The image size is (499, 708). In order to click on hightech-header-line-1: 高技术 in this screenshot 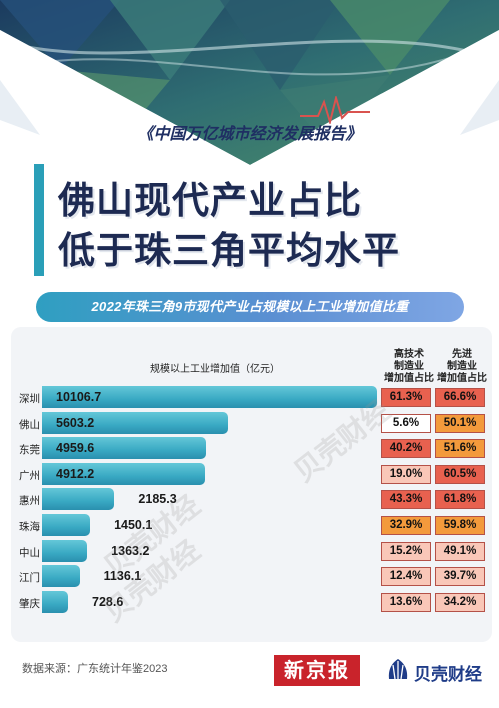, I will do `click(409, 354)`.